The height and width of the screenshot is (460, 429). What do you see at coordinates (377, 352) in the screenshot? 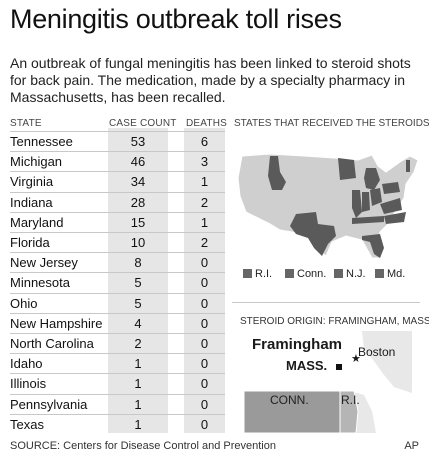
I see `boston-label: Boston` at bounding box center [377, 352].